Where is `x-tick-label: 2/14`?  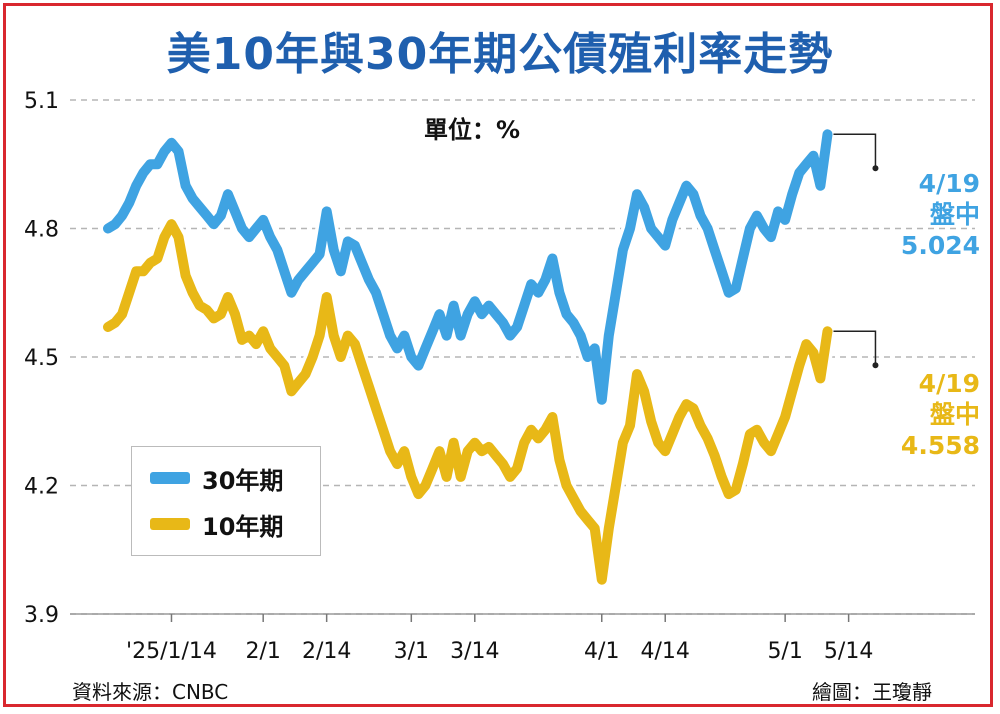 x-tick-label: 2/14 is located at coordinates (326, 651).